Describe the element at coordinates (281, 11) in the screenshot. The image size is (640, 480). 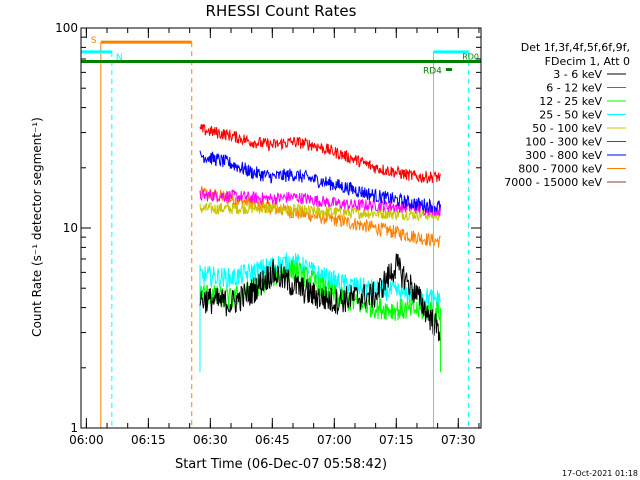
I see `chart-title: RHESSI Count Rates` at that location.